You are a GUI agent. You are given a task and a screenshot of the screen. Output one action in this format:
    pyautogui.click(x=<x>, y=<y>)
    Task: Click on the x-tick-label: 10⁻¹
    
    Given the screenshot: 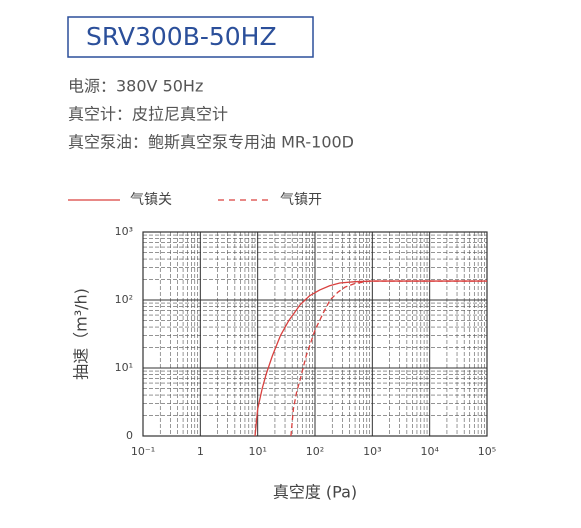 What is the action you would take?
    pyautogui.click(x=143, y=451)
    